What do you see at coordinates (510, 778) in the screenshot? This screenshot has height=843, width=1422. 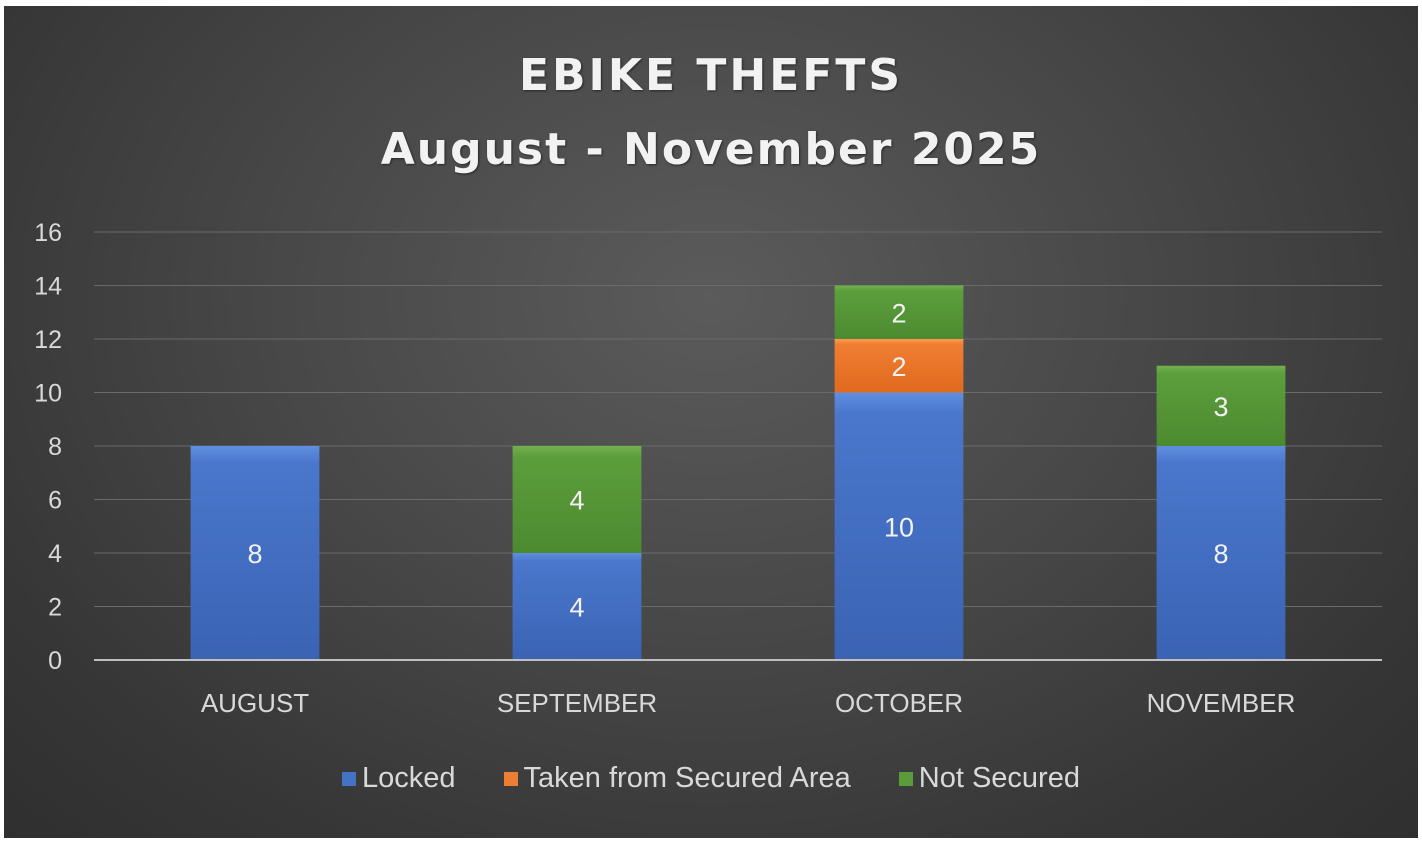 I see `legend-swatch-taken-from-secured-area` at bounding box center [510, 778].